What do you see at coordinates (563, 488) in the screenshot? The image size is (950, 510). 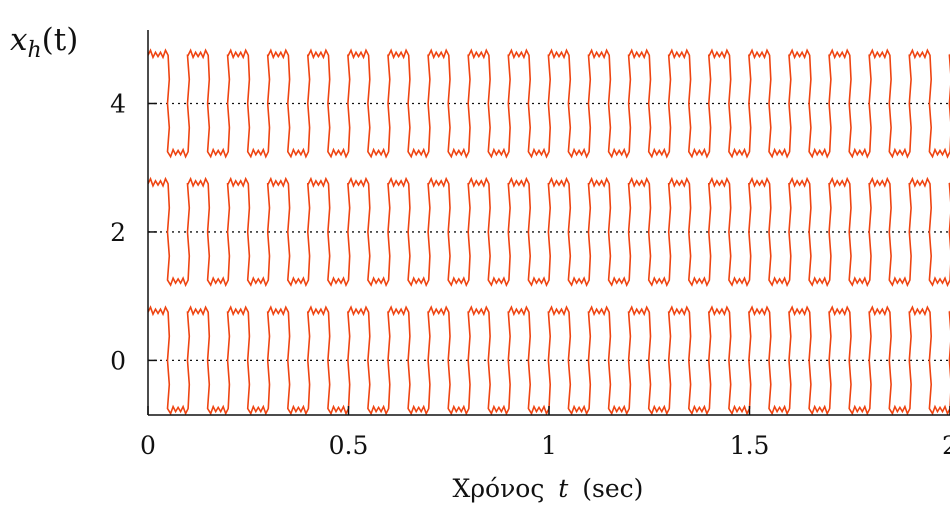 I see `x-axis-title-variable: t` at bounding box center [563, 488].